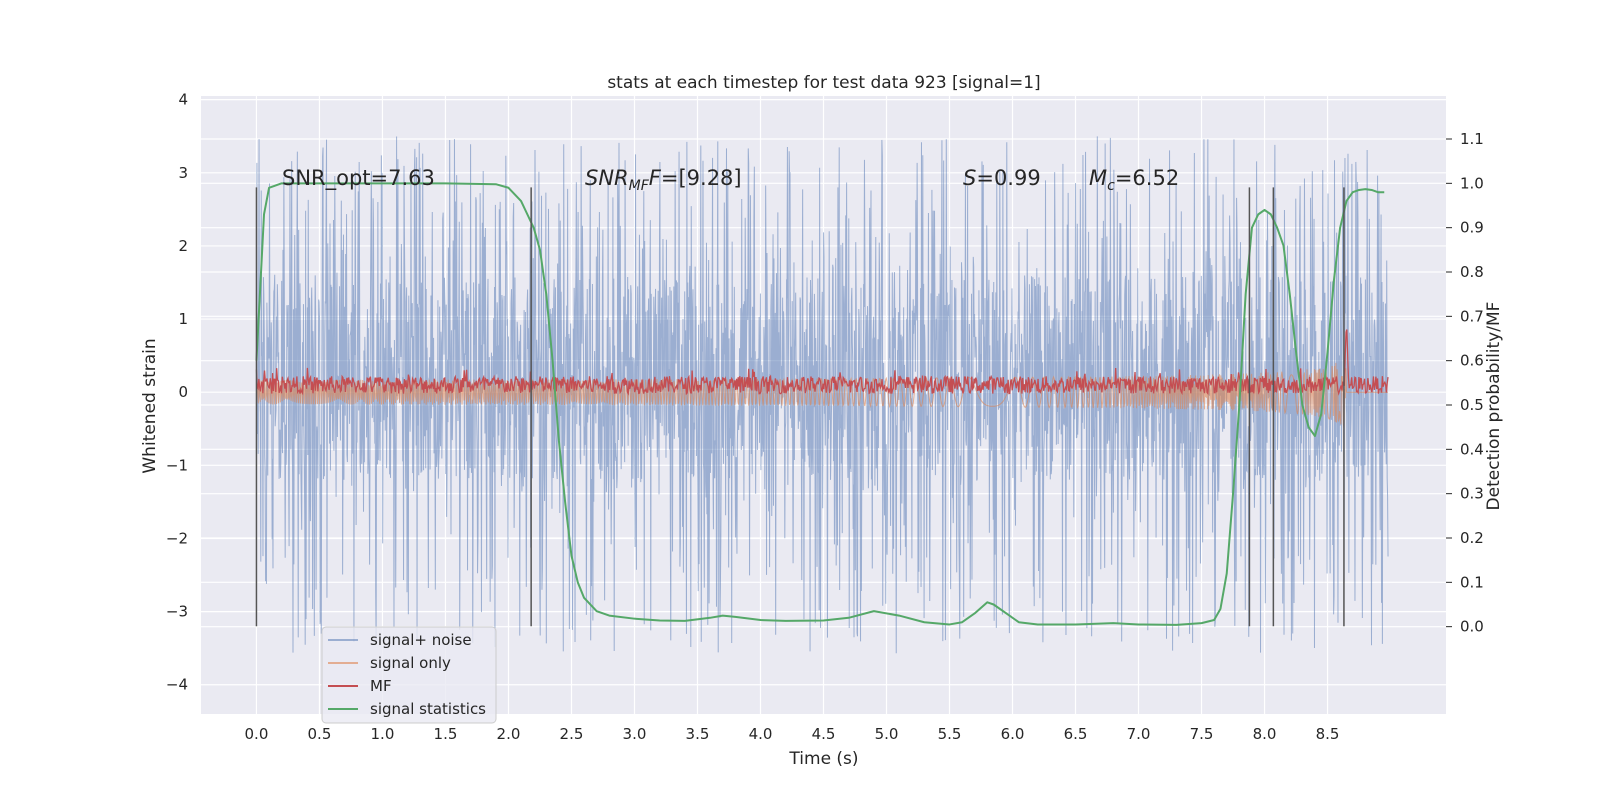  What do you see at coordinates (509, 734) in the screenshot?
I see `x-tick-label: 2.0` at bounding box center [509, 734].